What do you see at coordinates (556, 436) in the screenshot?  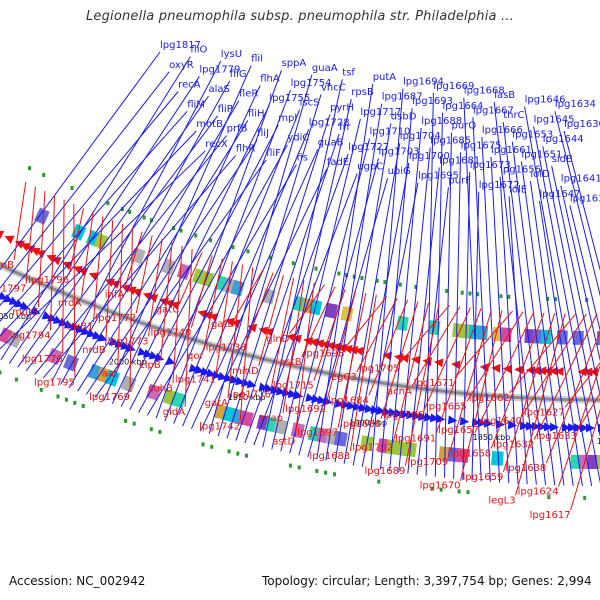 I see `inner-gene-label: lpg1633` at bounding box center [556, 436].